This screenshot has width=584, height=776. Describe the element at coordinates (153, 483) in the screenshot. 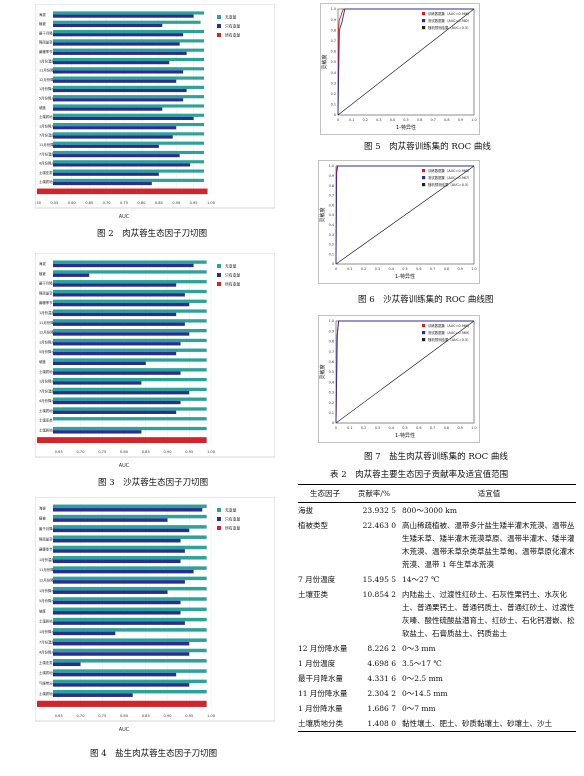

I see `fig3-caption: 图 3 沙苁蓉生态因子刀切图` at that location.